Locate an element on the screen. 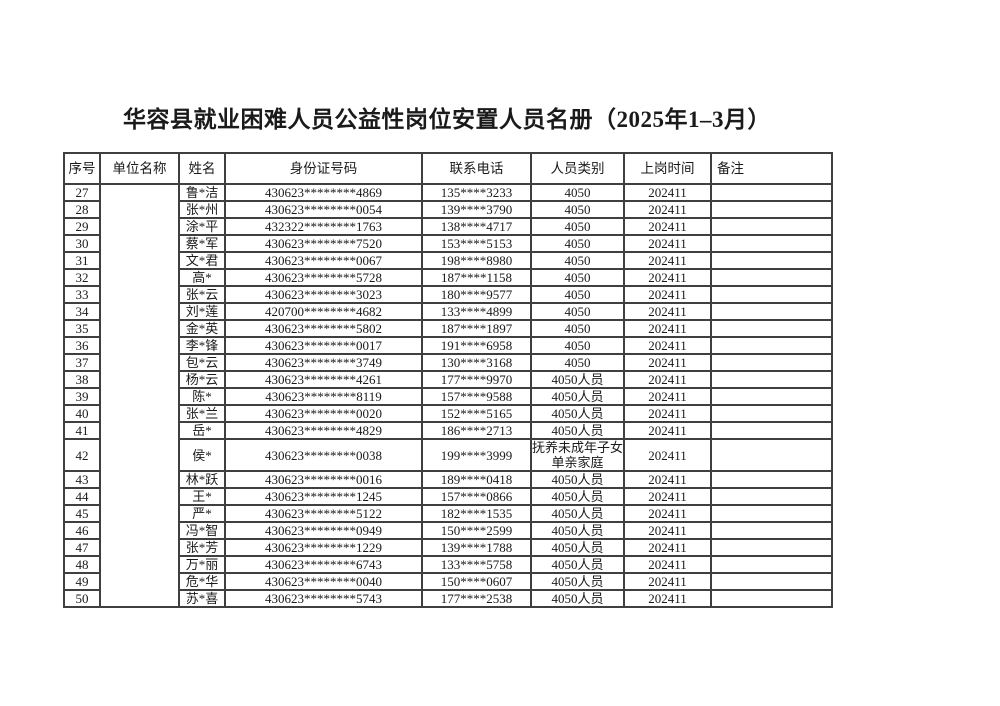 This screenshot has height=706, width=1000. id-number-cell: 430623********4869 is located at coordinates (323, 192).